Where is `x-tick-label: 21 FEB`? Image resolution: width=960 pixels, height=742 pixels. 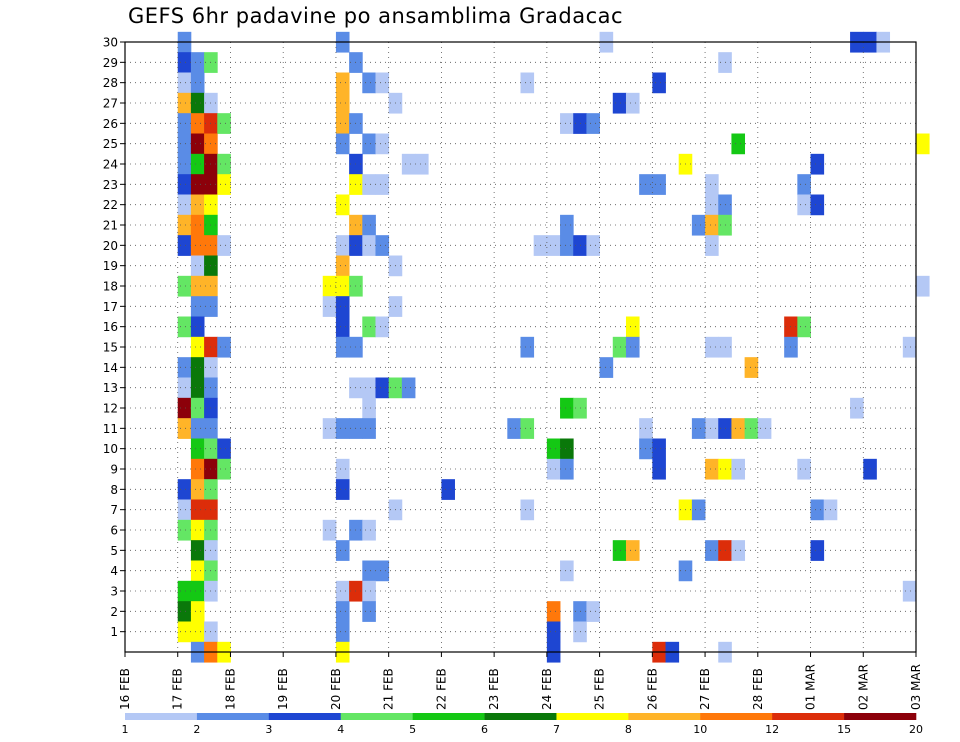
x-tick-label: 21 FEB is located at coordinates (389, 689).